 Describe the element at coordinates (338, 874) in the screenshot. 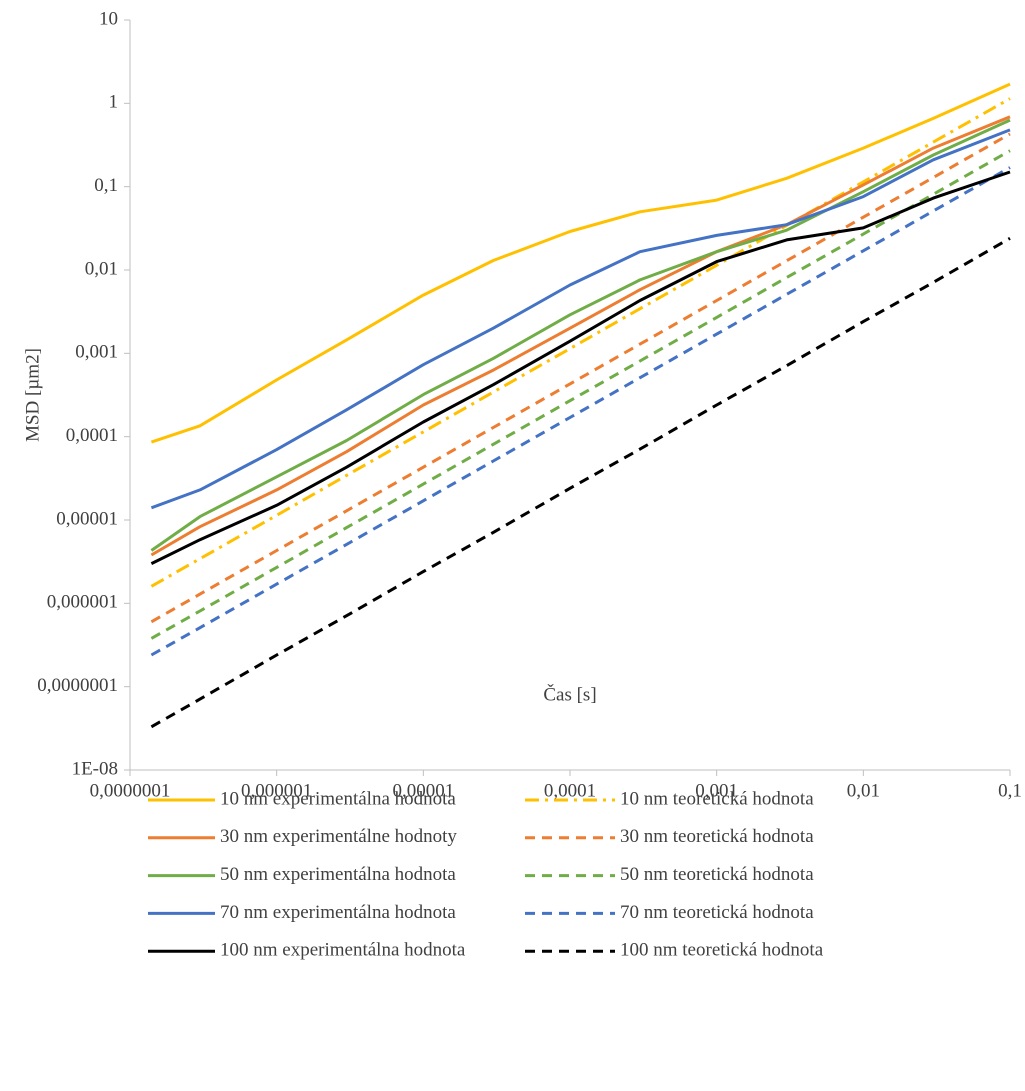

I see `legend-label: 50 nm experimentálna hodnota` at that location.